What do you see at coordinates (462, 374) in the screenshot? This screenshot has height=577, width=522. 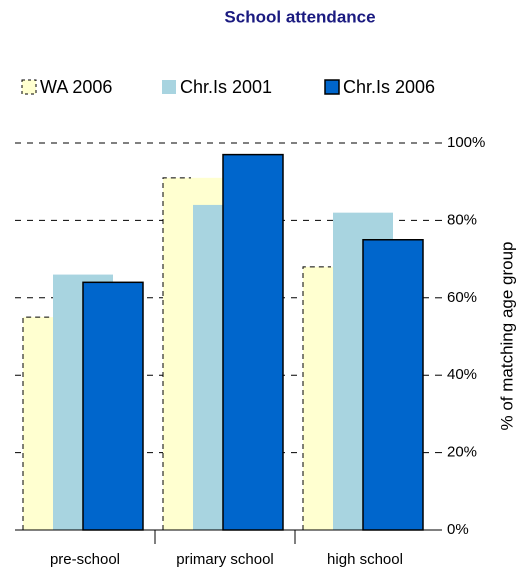 I see `y-tick-label: 40%` at bounding box center [462, 374].